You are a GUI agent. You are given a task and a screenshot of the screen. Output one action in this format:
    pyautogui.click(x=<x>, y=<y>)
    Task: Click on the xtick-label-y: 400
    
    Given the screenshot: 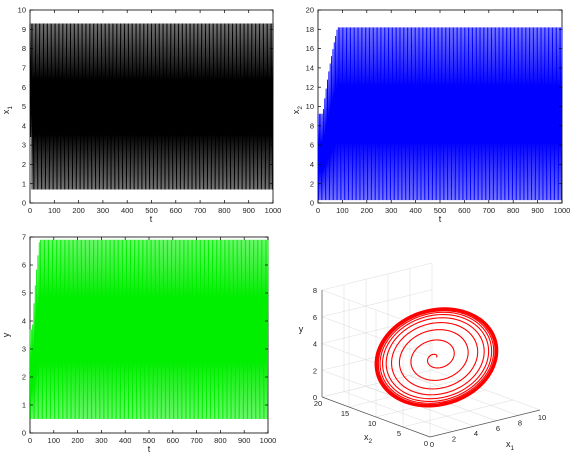 What is the action you would take?
    pyautogui.click(x=125, y=440)
    